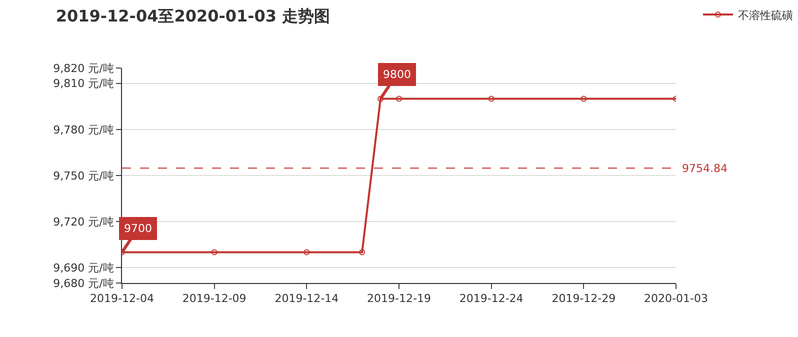 The image size is (798, 337). What do you see at coordinates (399, 299) in the screenshot?
I see `x-tick-label: 2019-12-19` at bounding box center [399, 299].